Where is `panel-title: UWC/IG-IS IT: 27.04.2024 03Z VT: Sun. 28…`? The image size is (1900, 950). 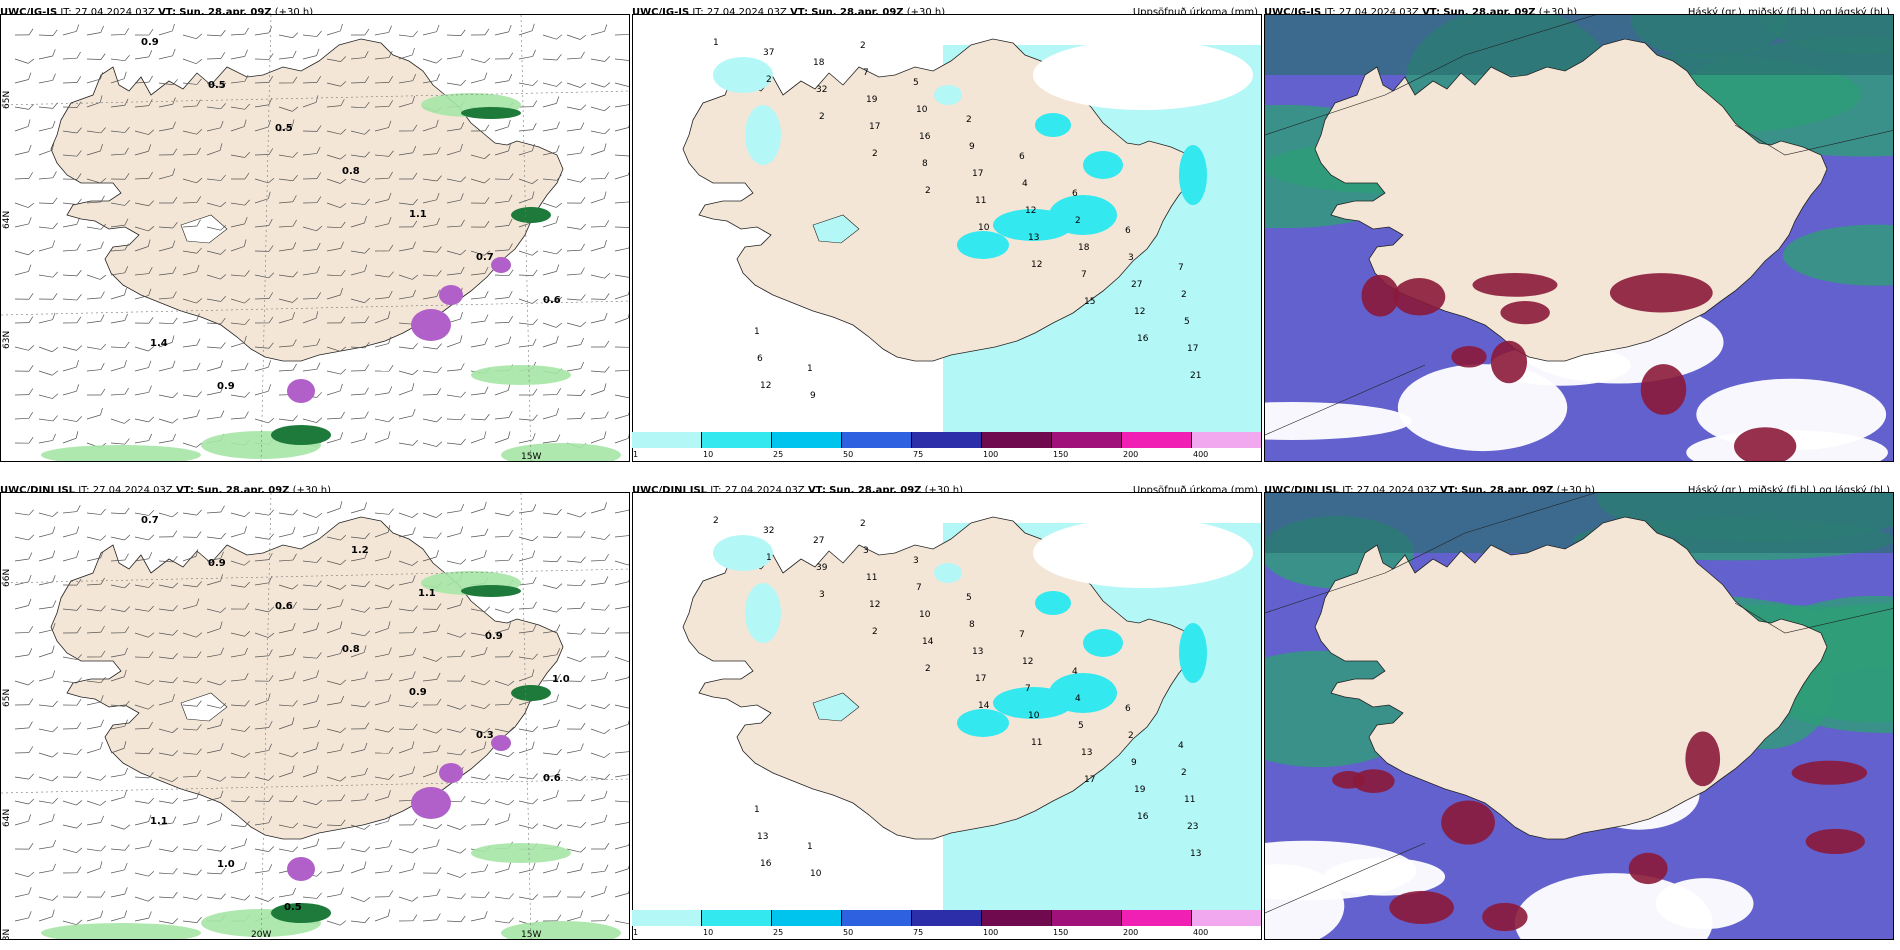 panel-title: UWC/IG-IS IT: 27.04.2024 03Z VT: Sun. 28… is located at coordinates (947, 13).